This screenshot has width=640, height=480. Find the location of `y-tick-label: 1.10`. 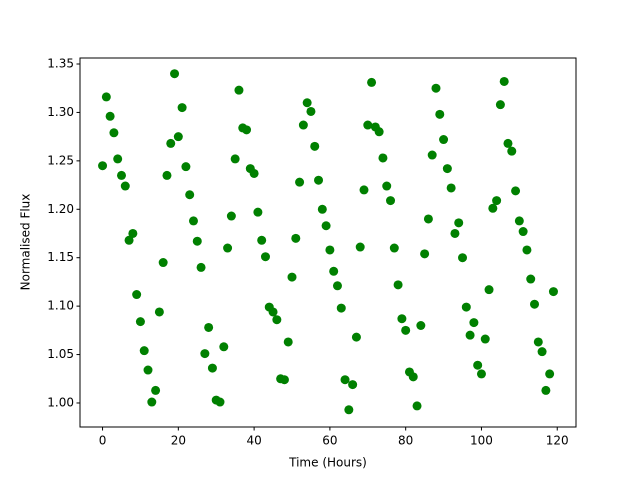

y-tick-label: 1.10 is located at coordinates (60, 306).